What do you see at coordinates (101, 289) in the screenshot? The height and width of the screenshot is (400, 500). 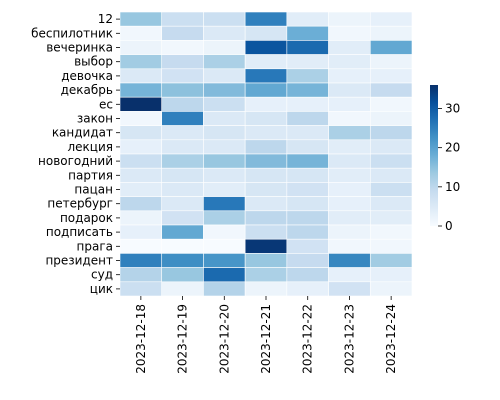 I see `y-tick-label: цик` at bounding box center [101, 289].